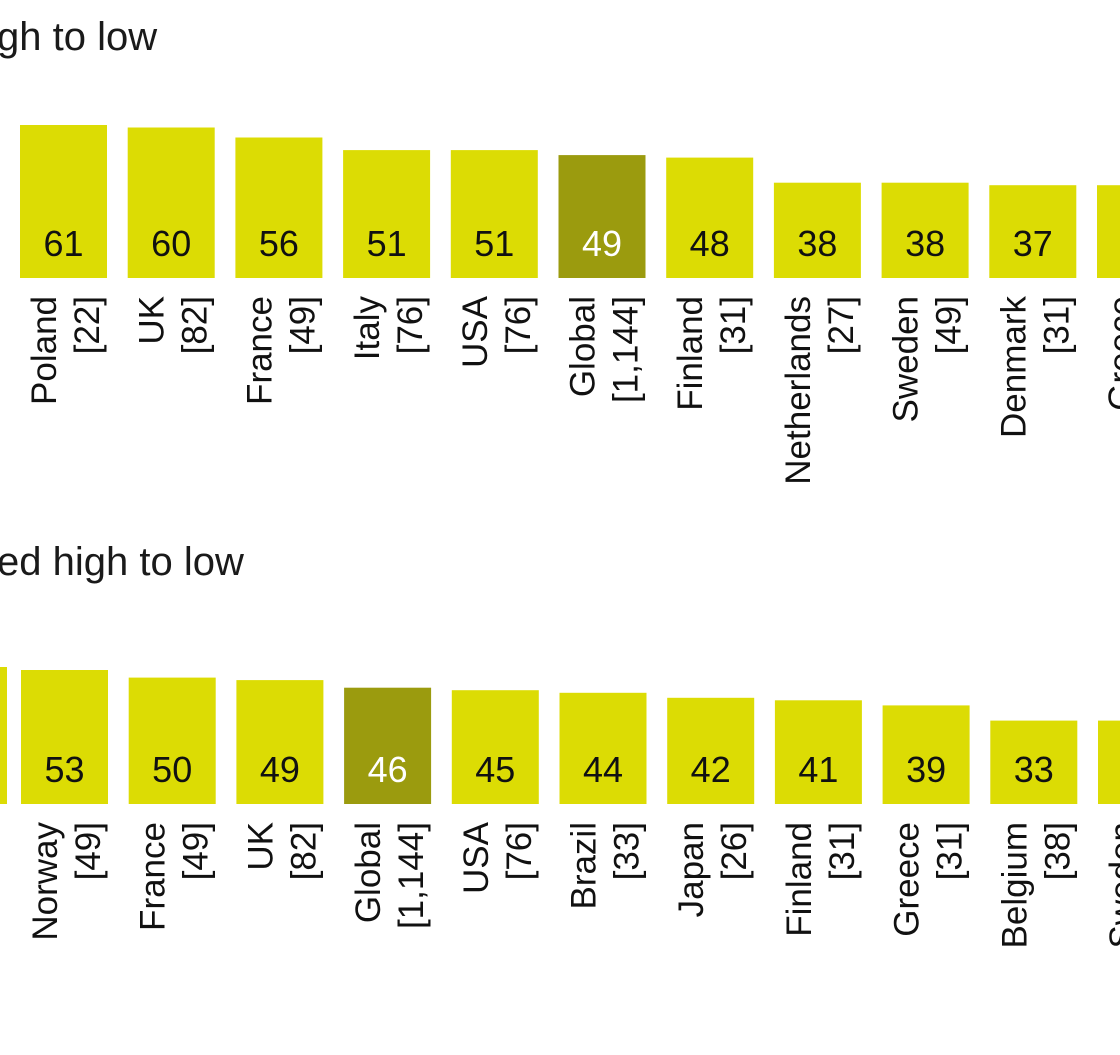 The height and width of the screenshot is (1055, 1120). Describe the element at coordinates (584, 866) in the screenshot. I see `category-label: Brazil` at that location.